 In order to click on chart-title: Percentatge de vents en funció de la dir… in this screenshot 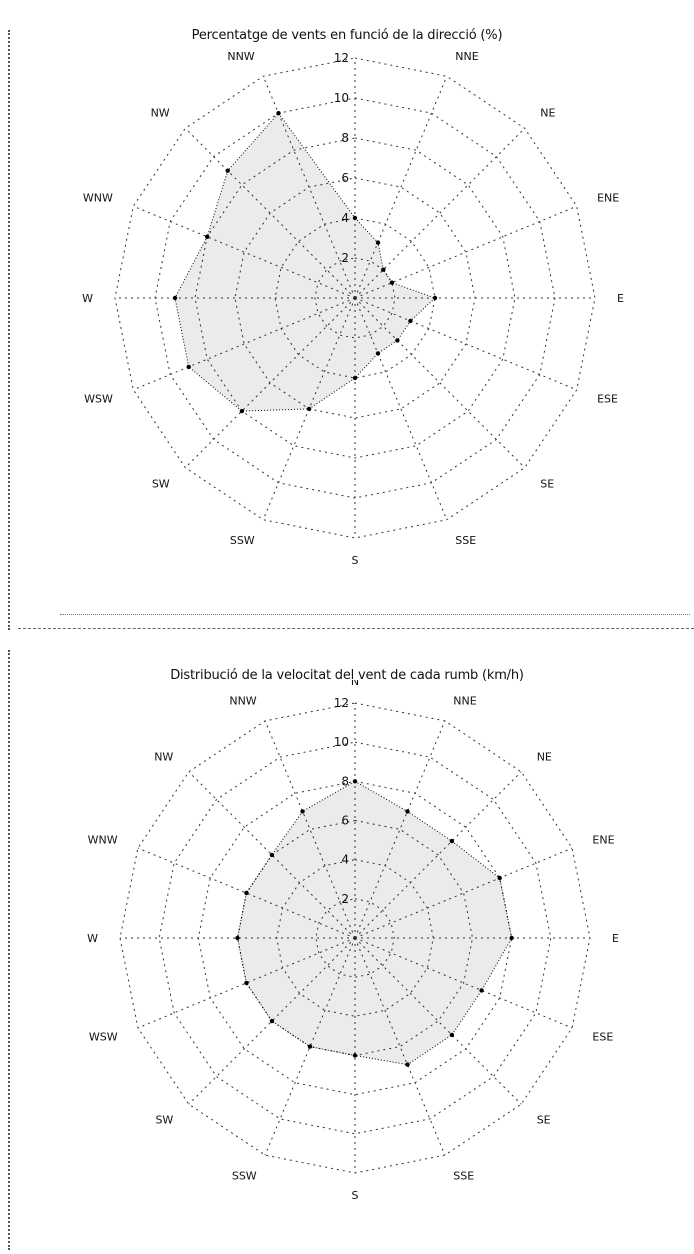, I will do `click(347, 35)`.